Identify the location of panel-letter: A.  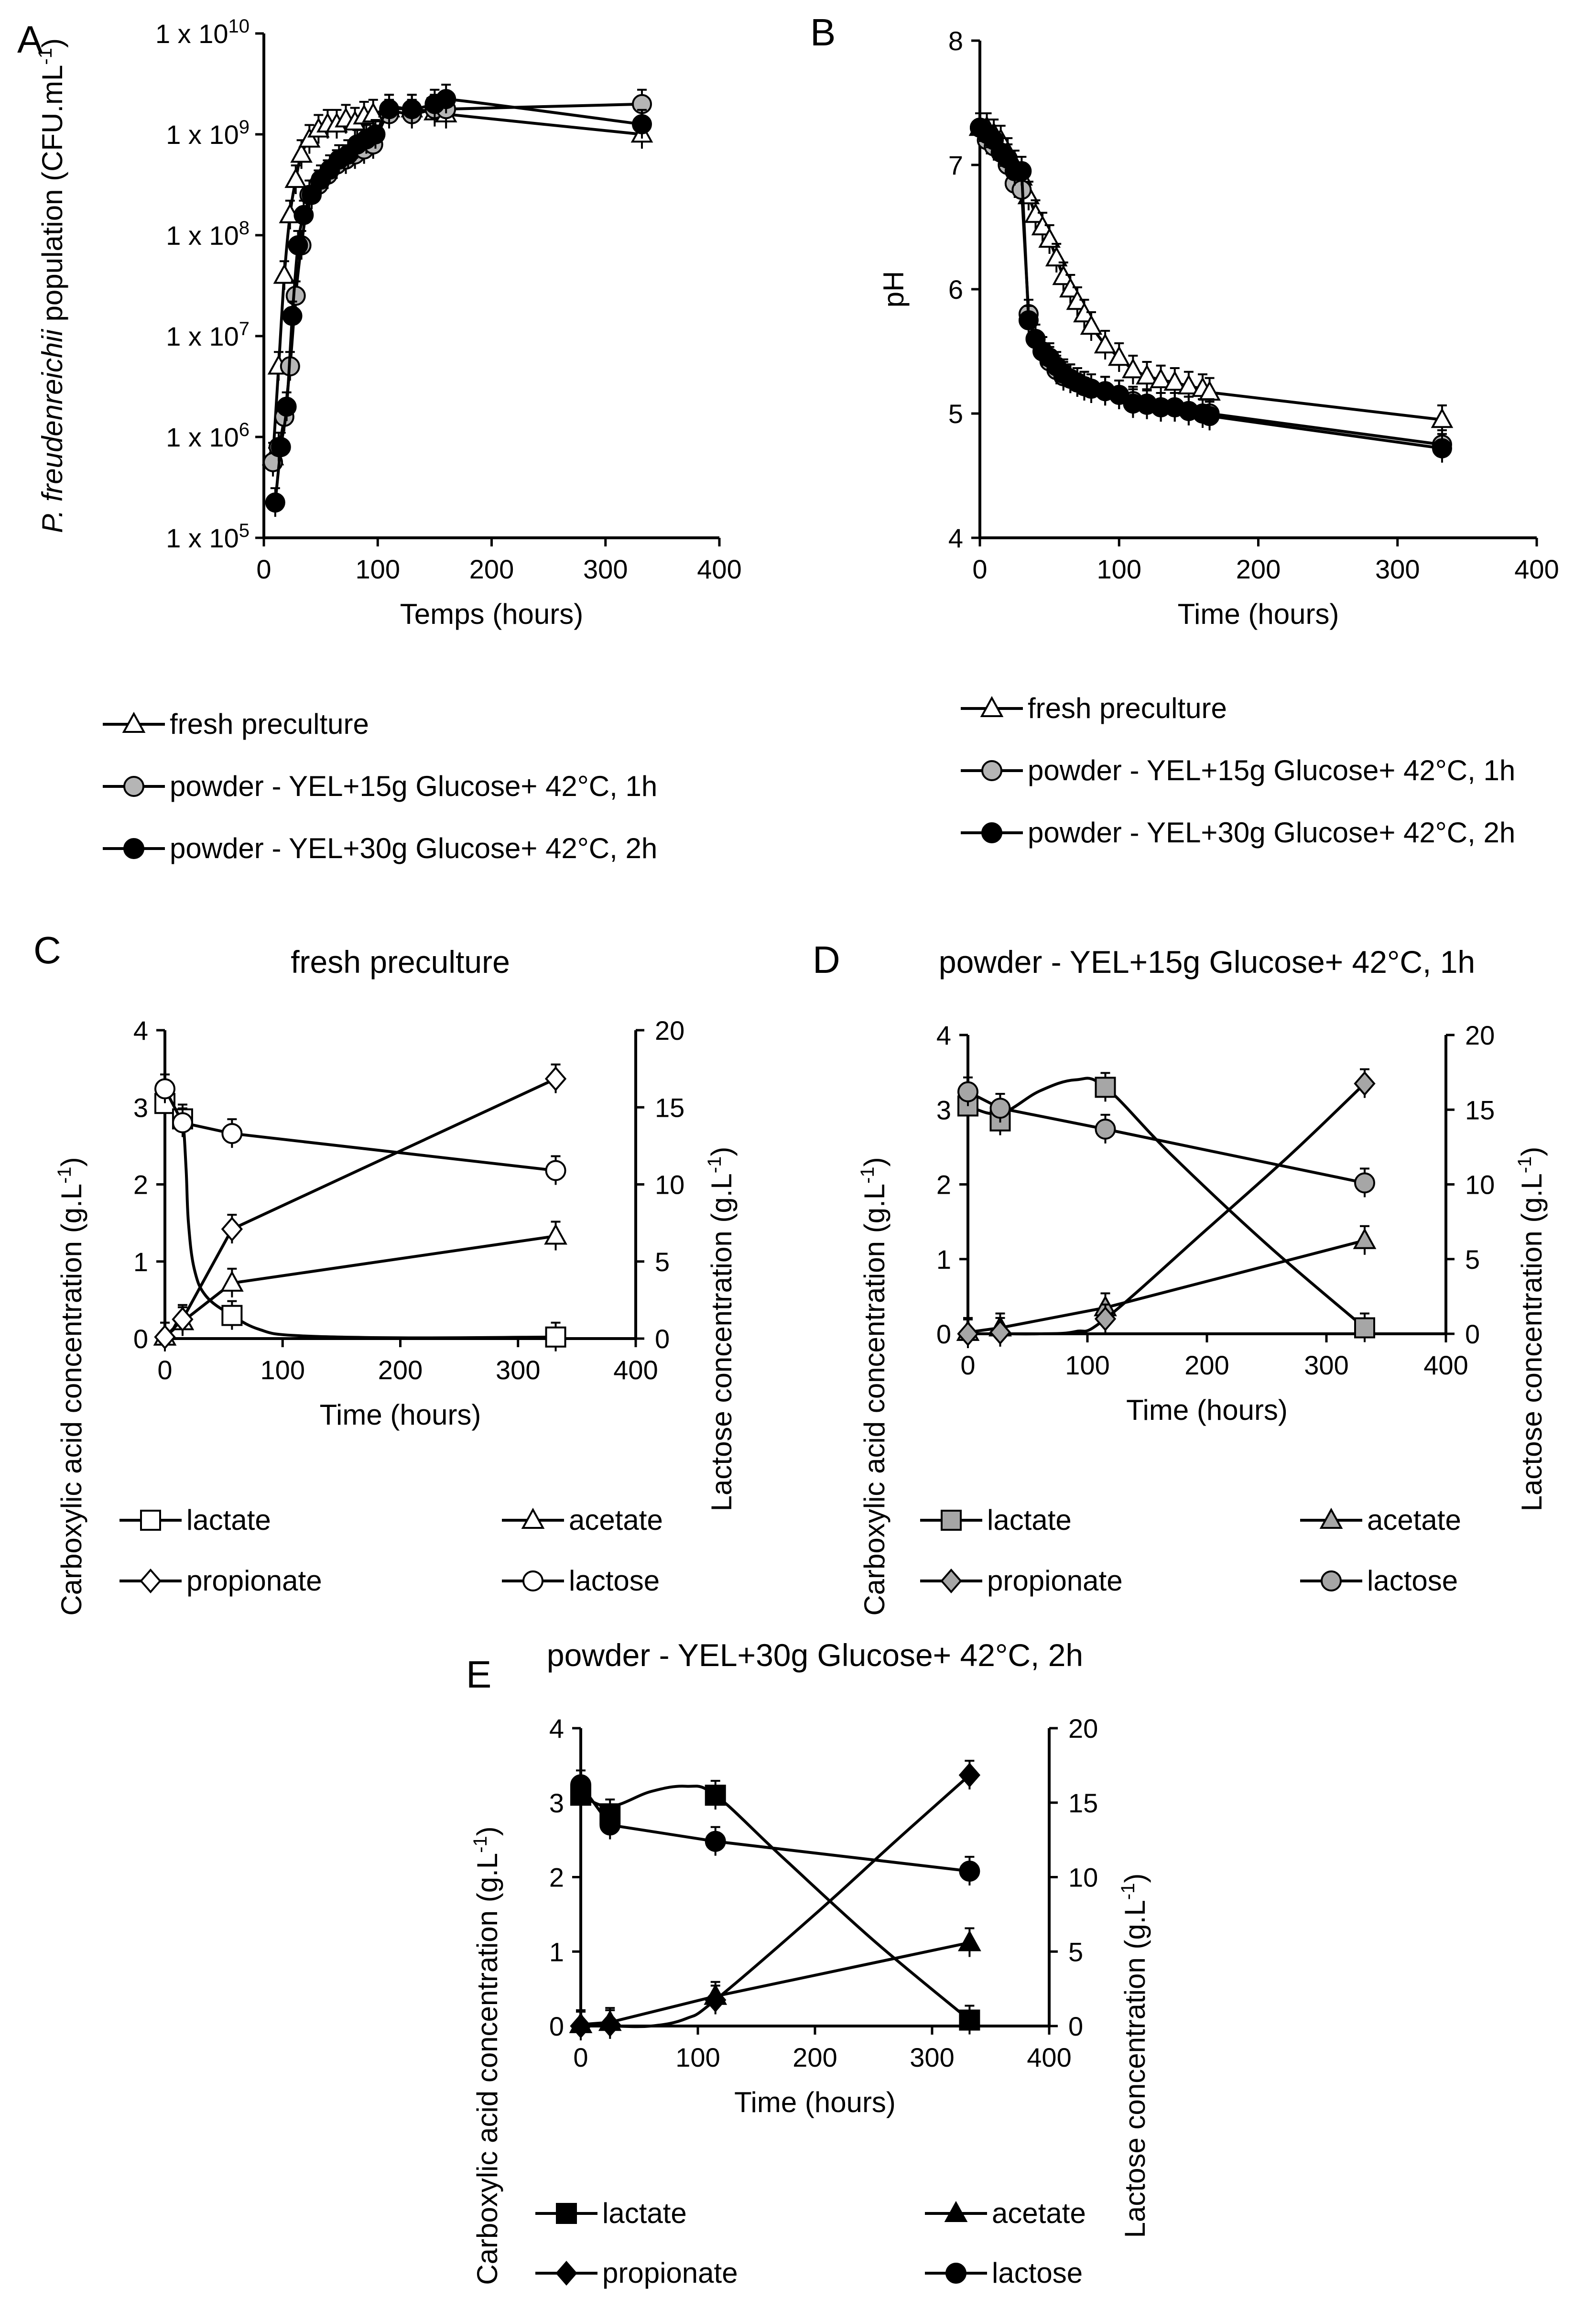
(30, 39).